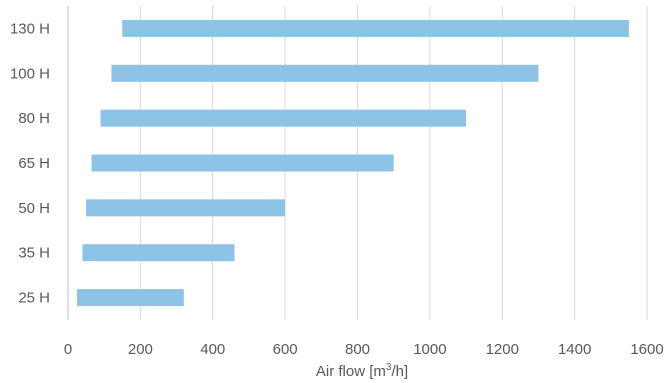 The image size is (667, 383). I want to click on bar-25-h, so click(130, 298).